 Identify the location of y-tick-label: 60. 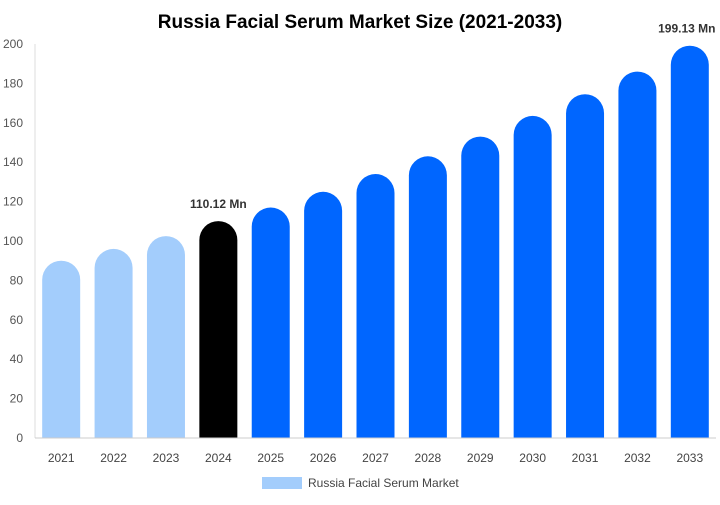
(17, 320).